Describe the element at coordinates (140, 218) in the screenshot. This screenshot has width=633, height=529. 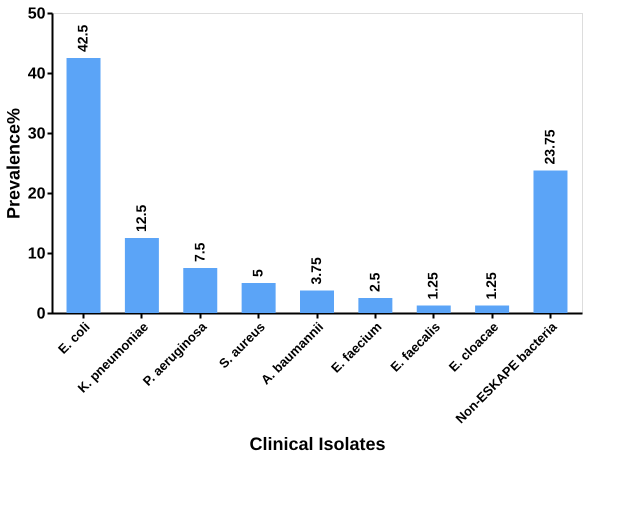
I see `data-label: 12.5` at that location.